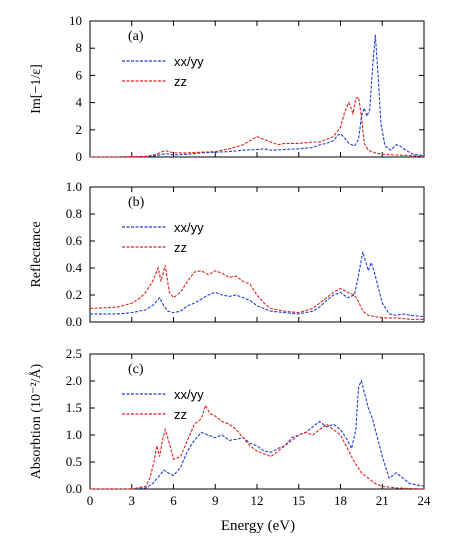 This screenshot has height=544, width=474. Describe the element at coordinates (136, 36) in the screenshot. I see `panel-label: (a)` at that location.